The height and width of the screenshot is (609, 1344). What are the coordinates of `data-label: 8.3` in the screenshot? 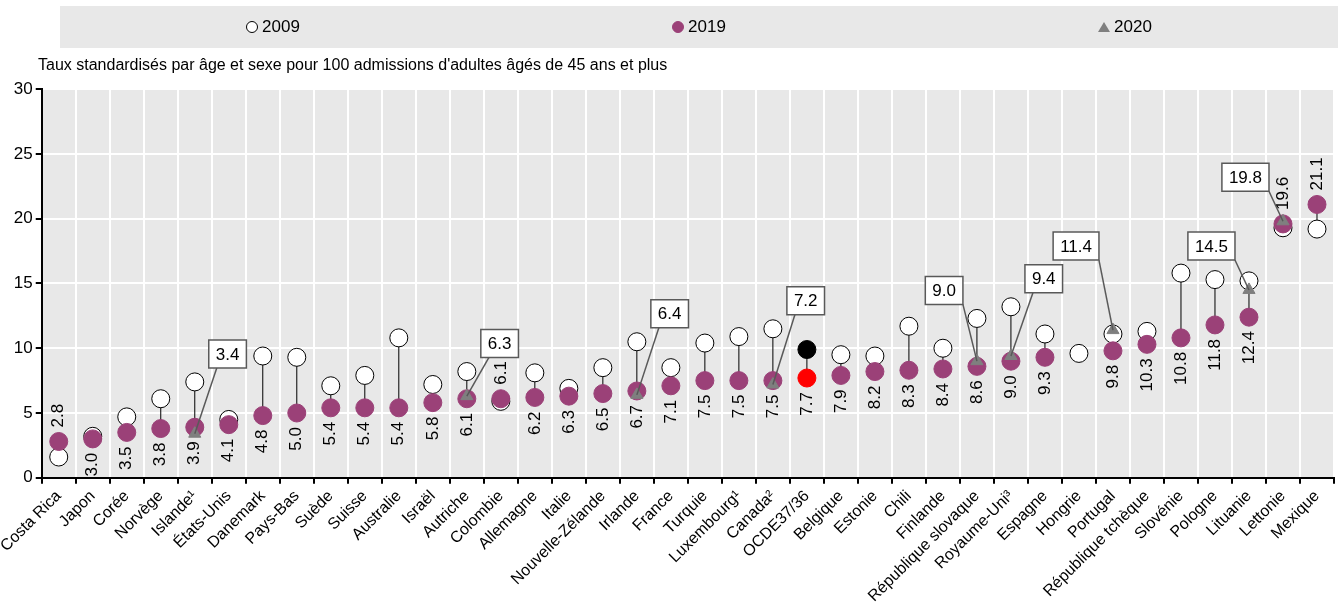 It's located at (908, 396).